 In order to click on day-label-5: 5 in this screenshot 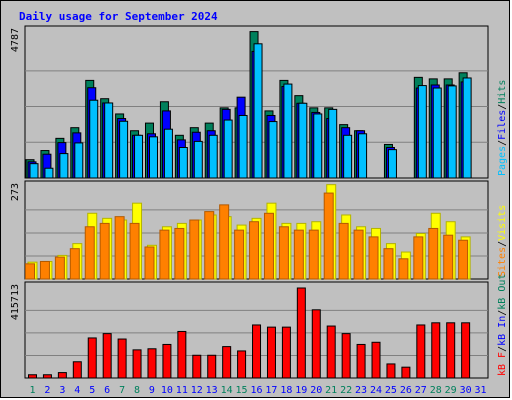, I will do `click(92, 390)`.